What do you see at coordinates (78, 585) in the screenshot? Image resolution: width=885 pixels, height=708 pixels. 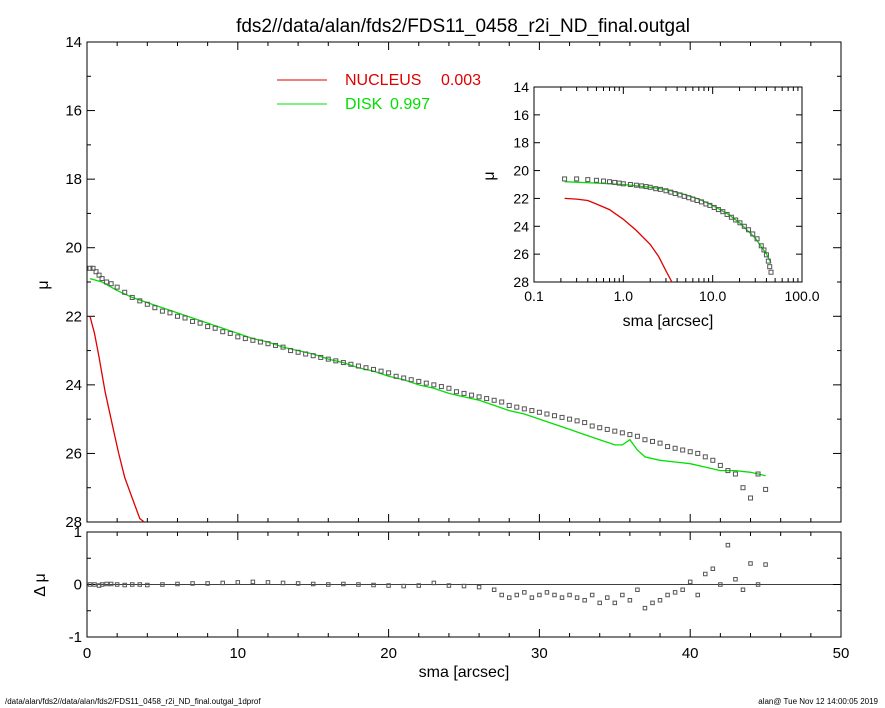 I see `residual-y-tick-label: 0` at bounding box center [78, 585].